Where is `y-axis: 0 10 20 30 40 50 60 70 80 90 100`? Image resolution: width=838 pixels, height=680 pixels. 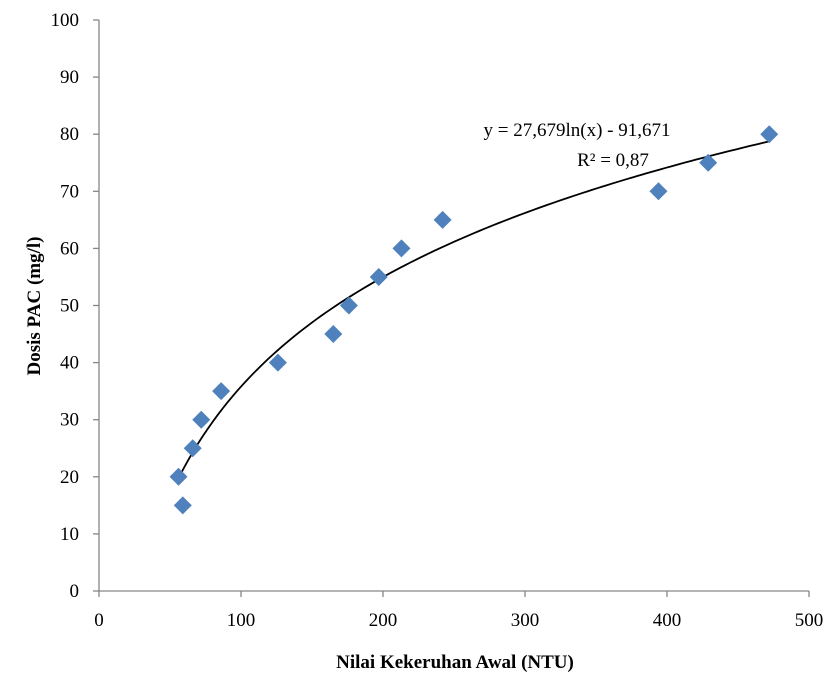
y-axis: 0 10 20 30 40 50 60 70 80 90 100 is located at coordinates (75, 306).